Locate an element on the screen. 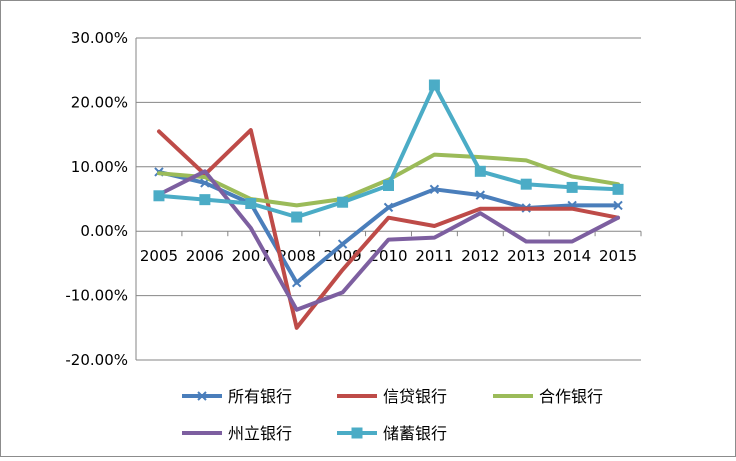 Image resolution: width=736 pixels, height=461 pixels. x-tick-label: 2014 is located at coordinates (572, 256).